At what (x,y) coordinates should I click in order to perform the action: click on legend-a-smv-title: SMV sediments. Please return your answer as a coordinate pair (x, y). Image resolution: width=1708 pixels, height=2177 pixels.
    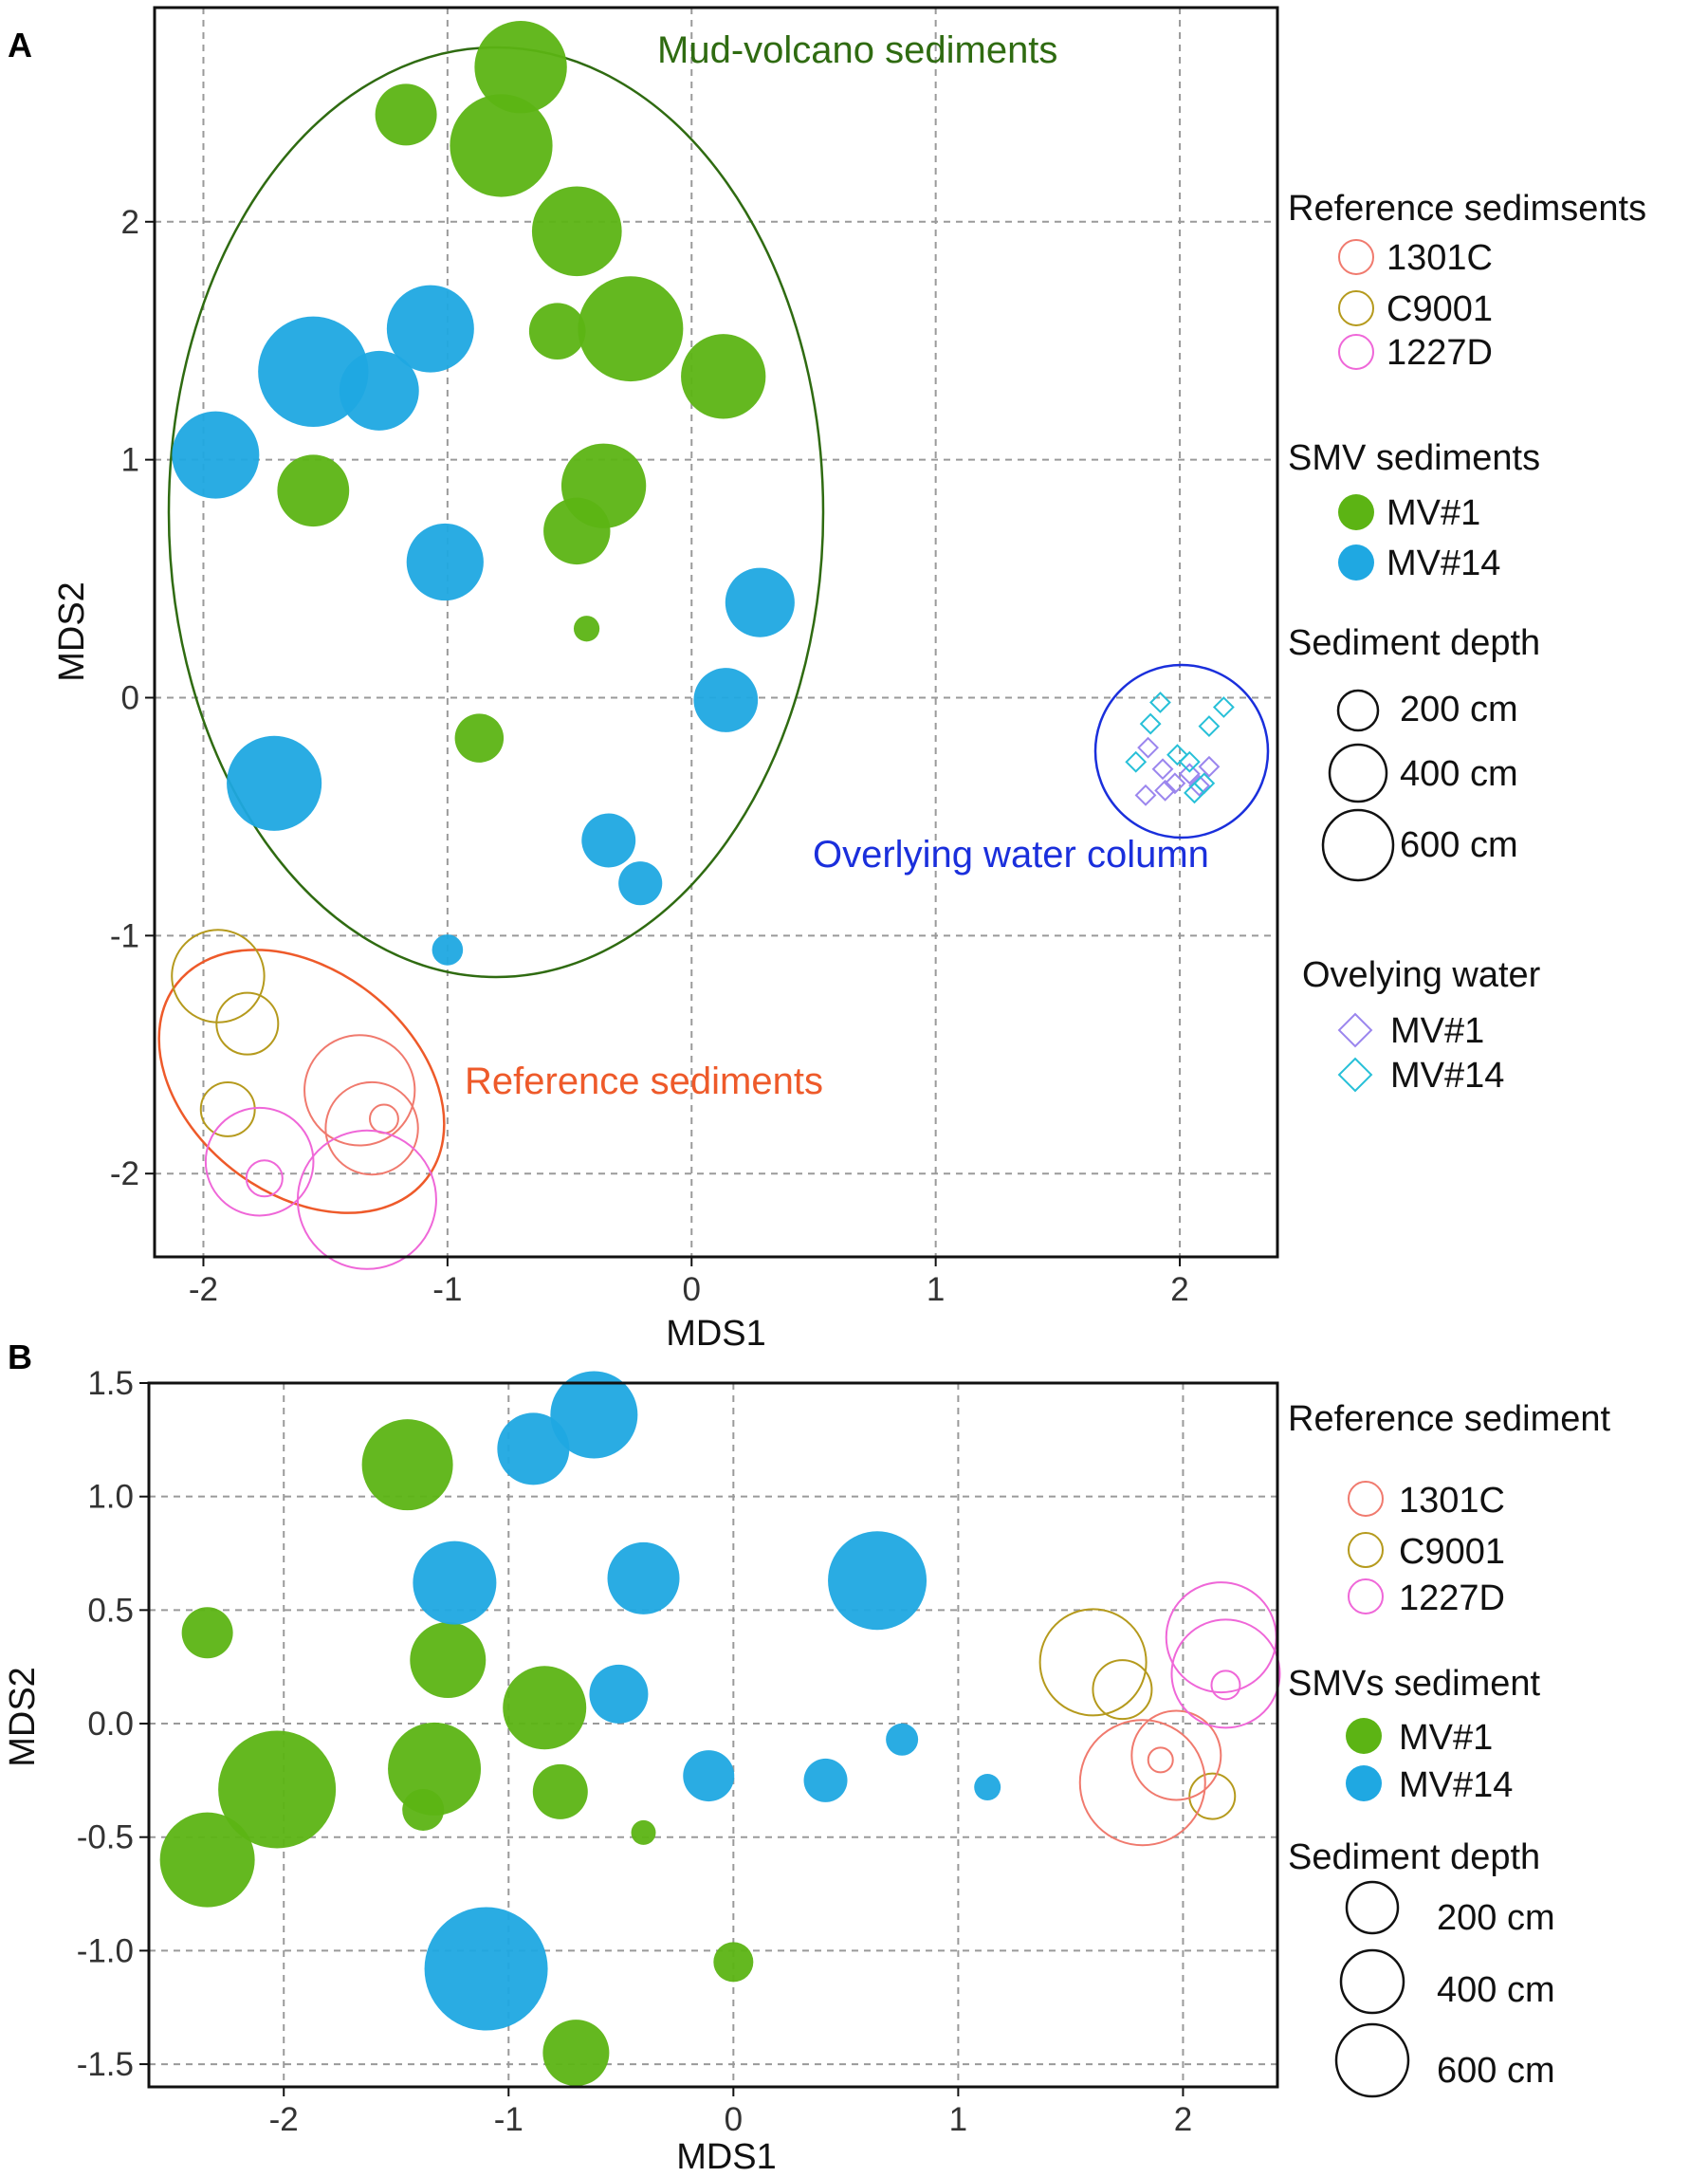
    Looking at the image, I should click on (1414, 458).